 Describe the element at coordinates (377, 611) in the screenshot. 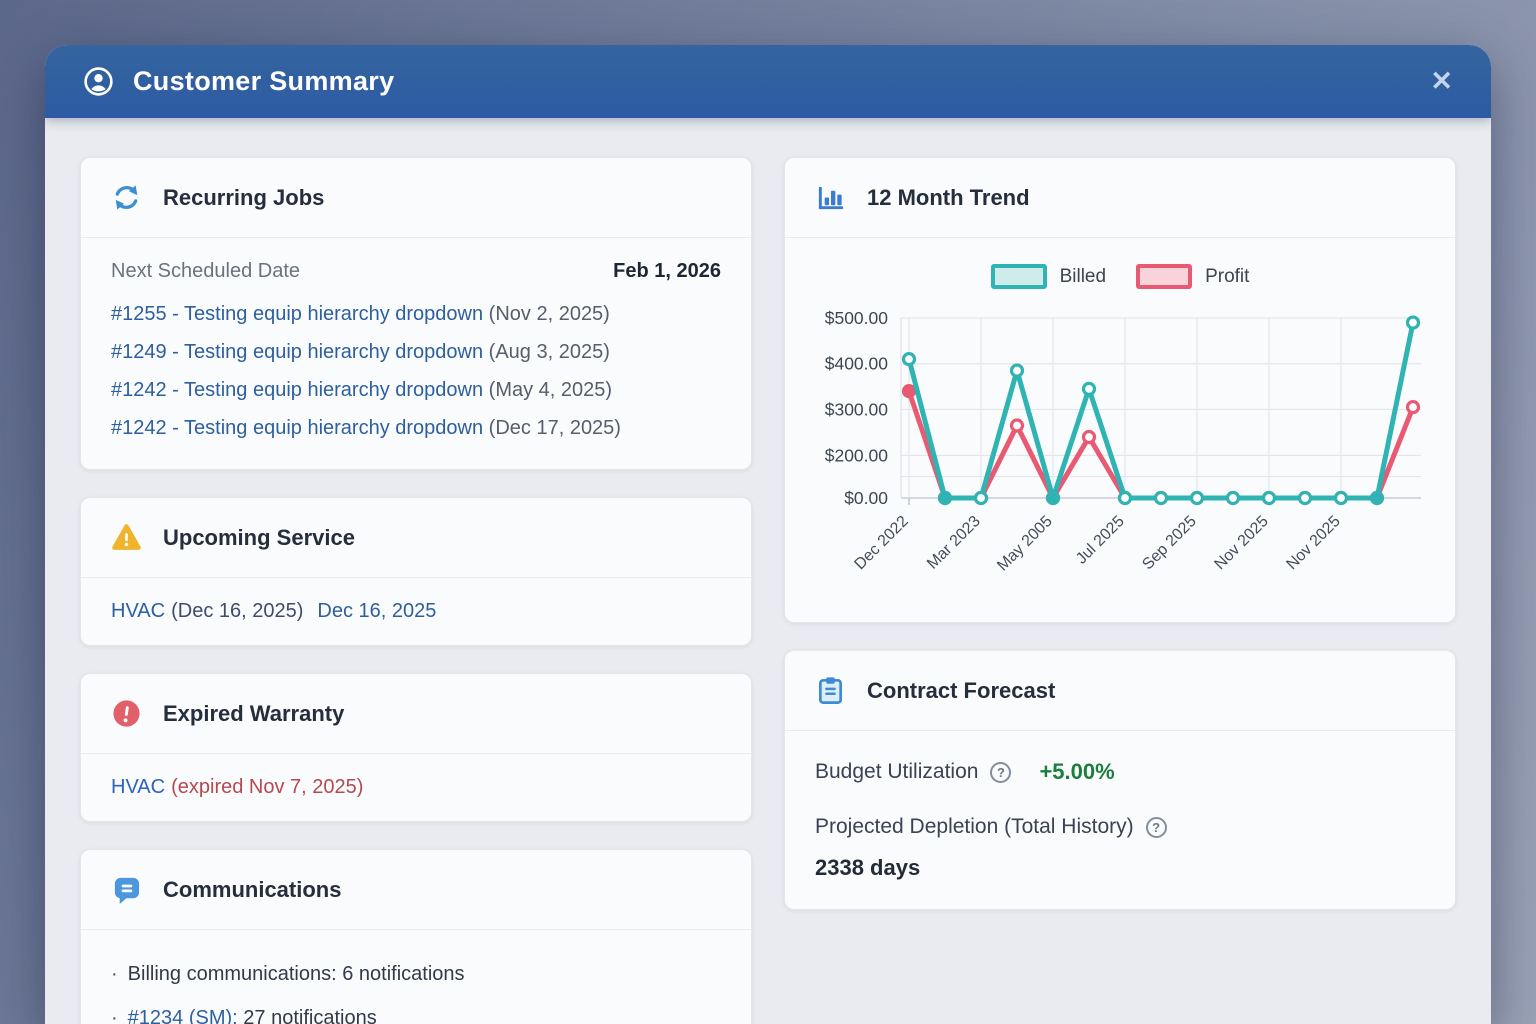

I see `service-date: Dec 16, 2025` at that location.